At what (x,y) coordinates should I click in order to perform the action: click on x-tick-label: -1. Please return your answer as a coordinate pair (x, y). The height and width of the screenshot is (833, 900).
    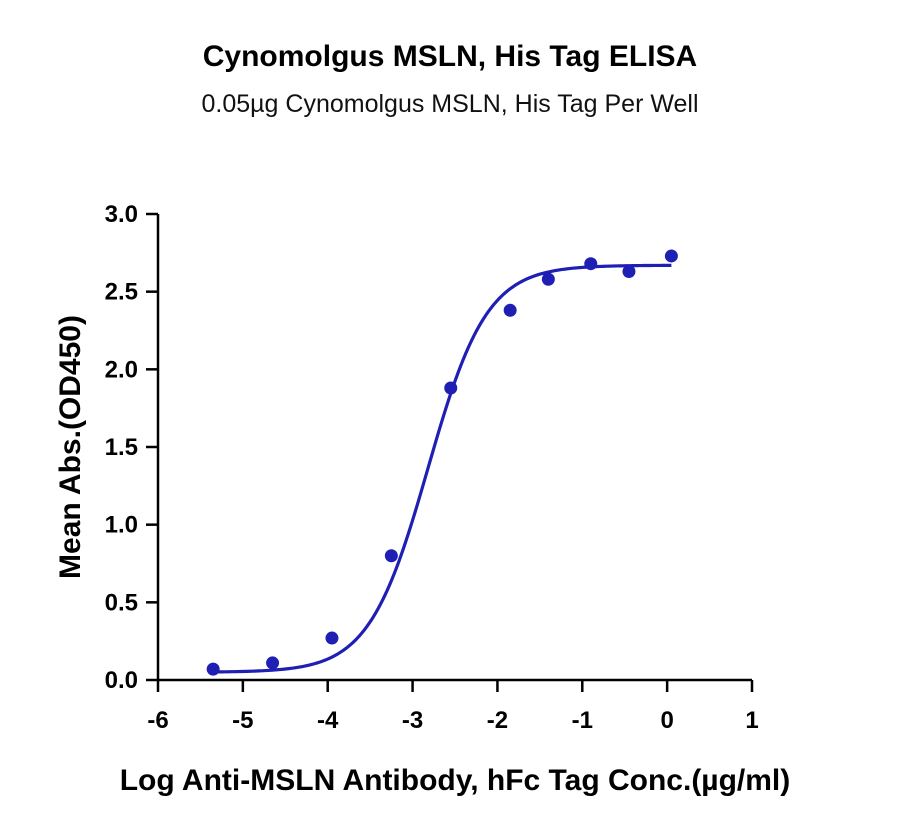
    Looking at the image, I should click on (582, 720).